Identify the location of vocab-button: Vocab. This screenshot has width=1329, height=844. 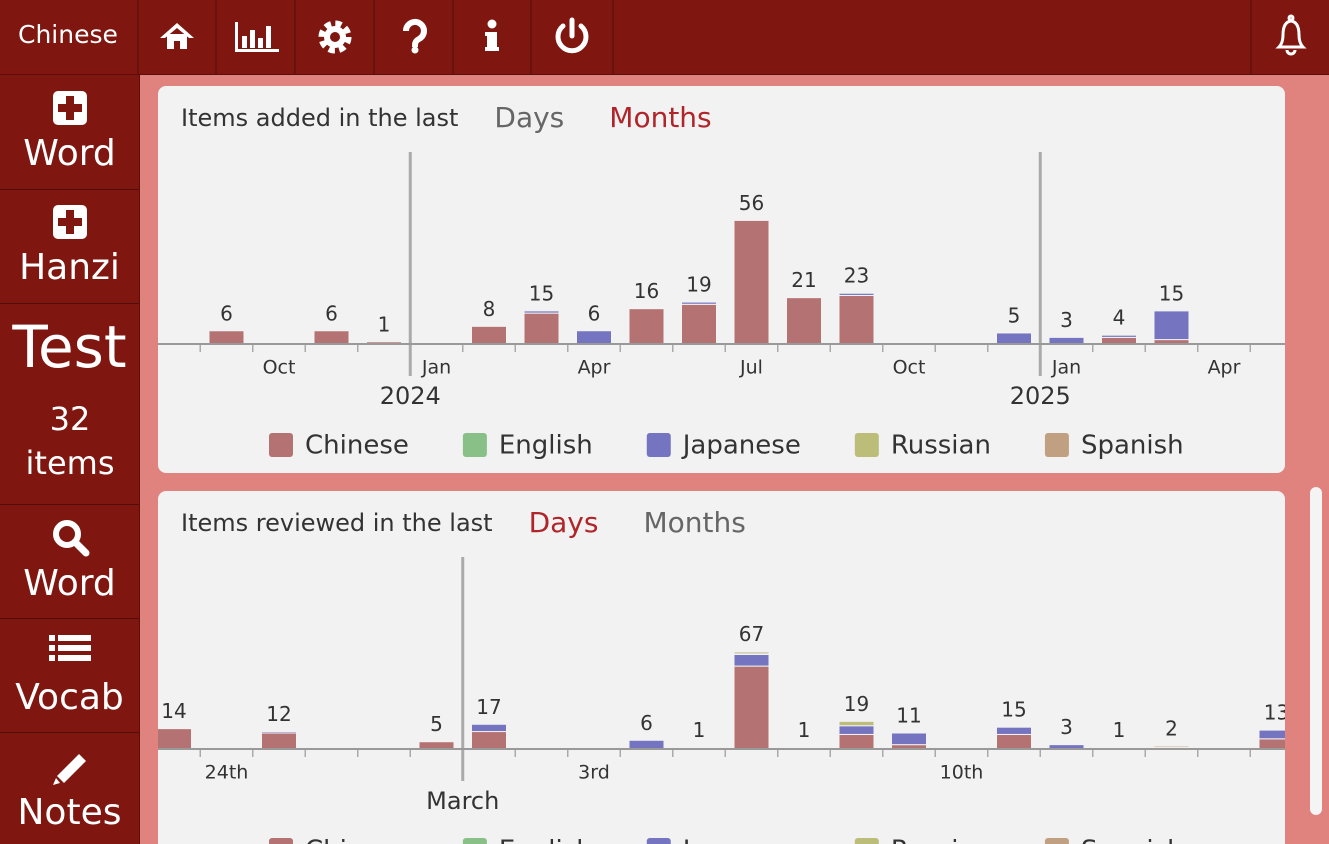
(69, 697).